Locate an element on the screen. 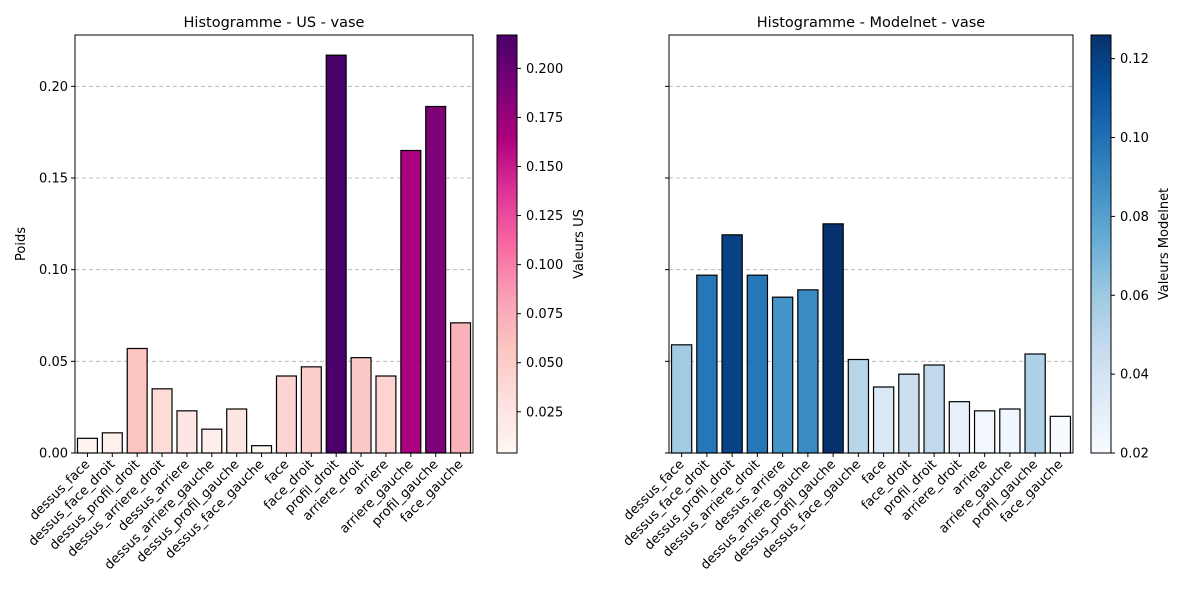 Image resolution: width=1200 pixels, height=600 pixels. colorbar-tick-label: 0.125 is located at coordinates (544, 216).